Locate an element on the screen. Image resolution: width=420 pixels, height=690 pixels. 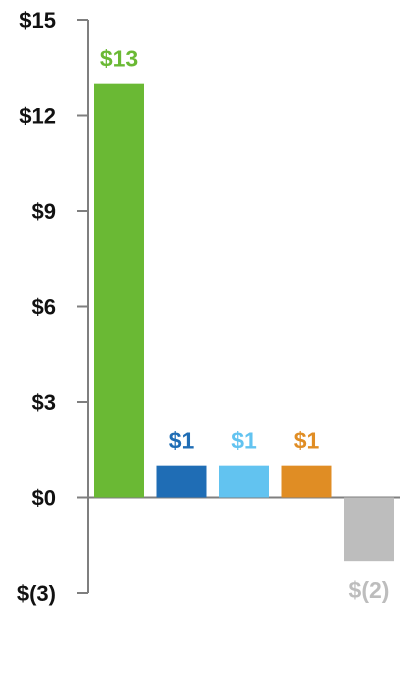
y-tick-label: $6 is located at coordinates (44, 307).